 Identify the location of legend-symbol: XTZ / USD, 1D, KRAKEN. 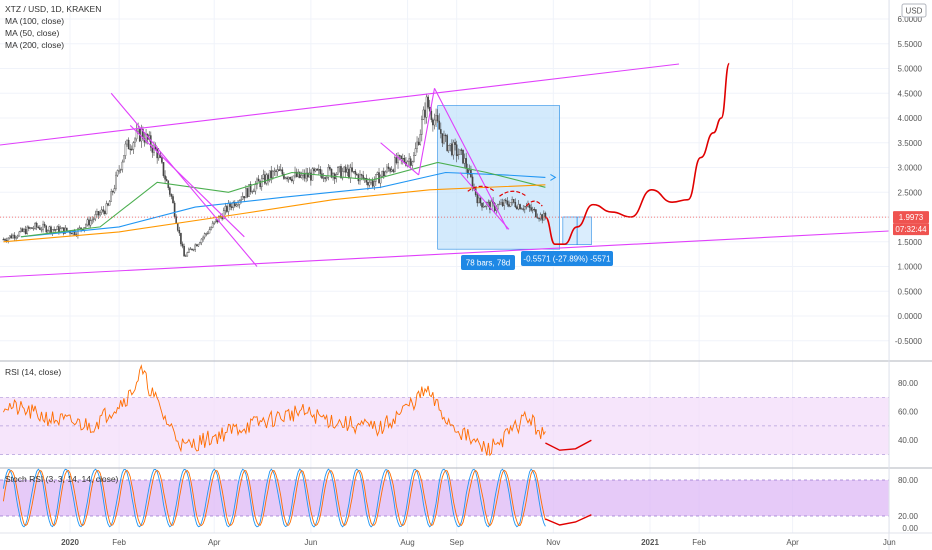
(53, 9).